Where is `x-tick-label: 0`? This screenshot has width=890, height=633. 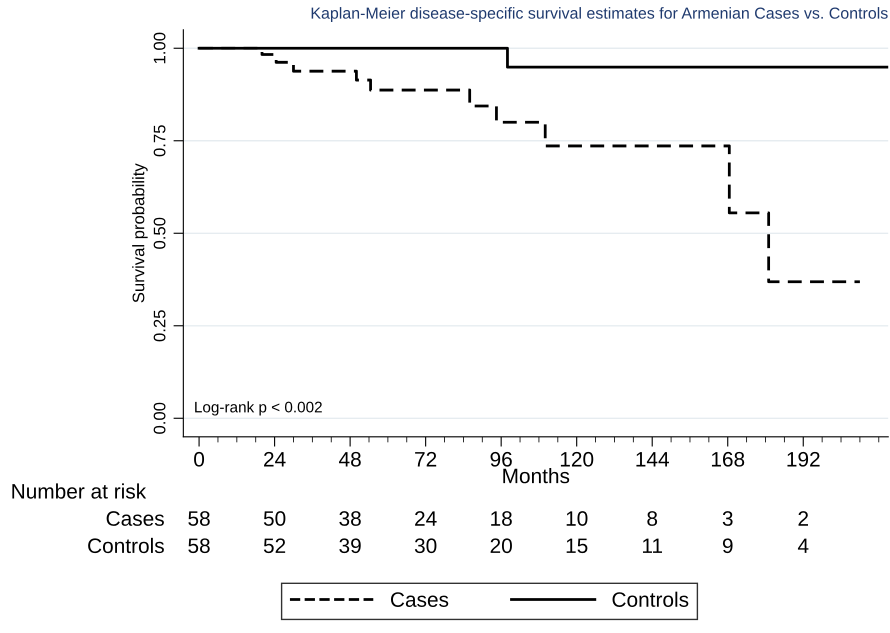
x-tick-label: 0 is located at coordinates (199, 459).